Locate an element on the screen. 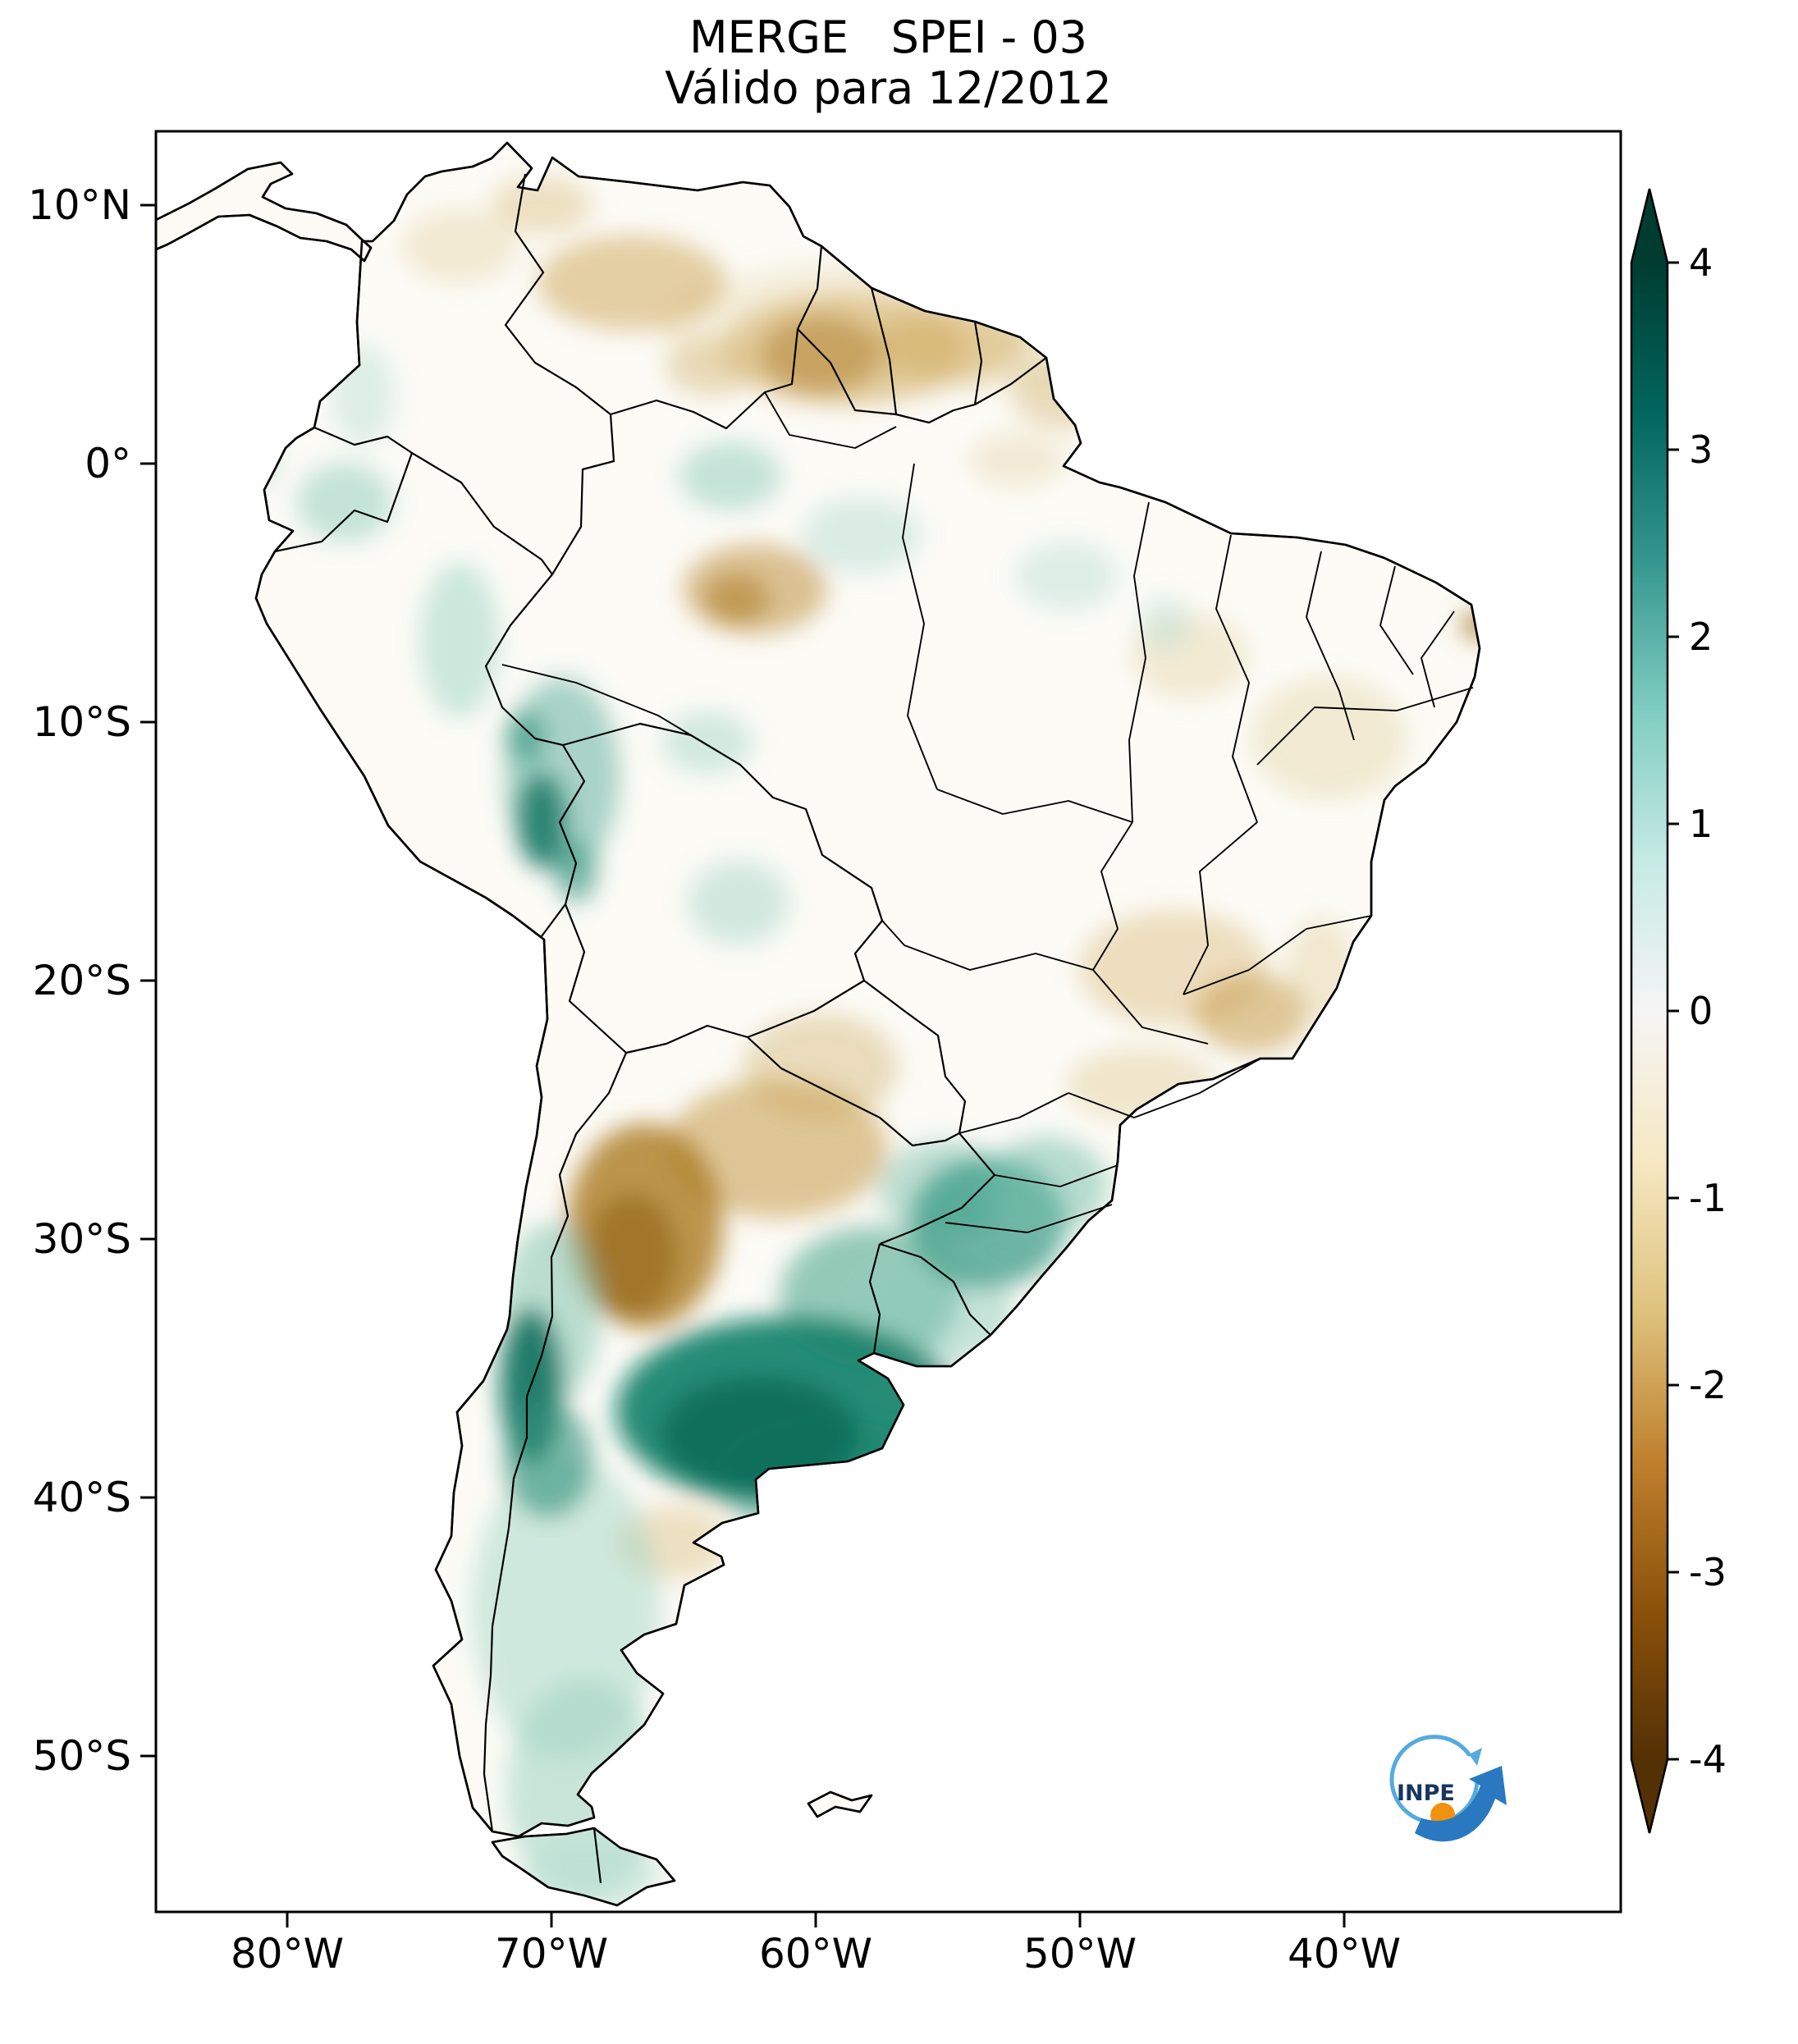  logo-swirl-icon is located at coordinates (1434, 1780).